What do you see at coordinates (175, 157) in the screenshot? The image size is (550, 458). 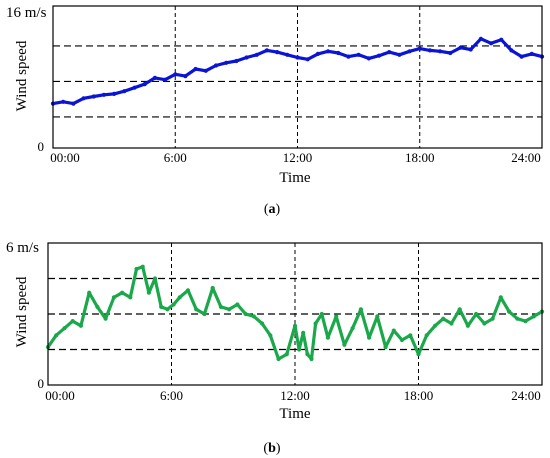 I see `panel-a-x-tick-label: 6:00` at bounding box center [175, 157].